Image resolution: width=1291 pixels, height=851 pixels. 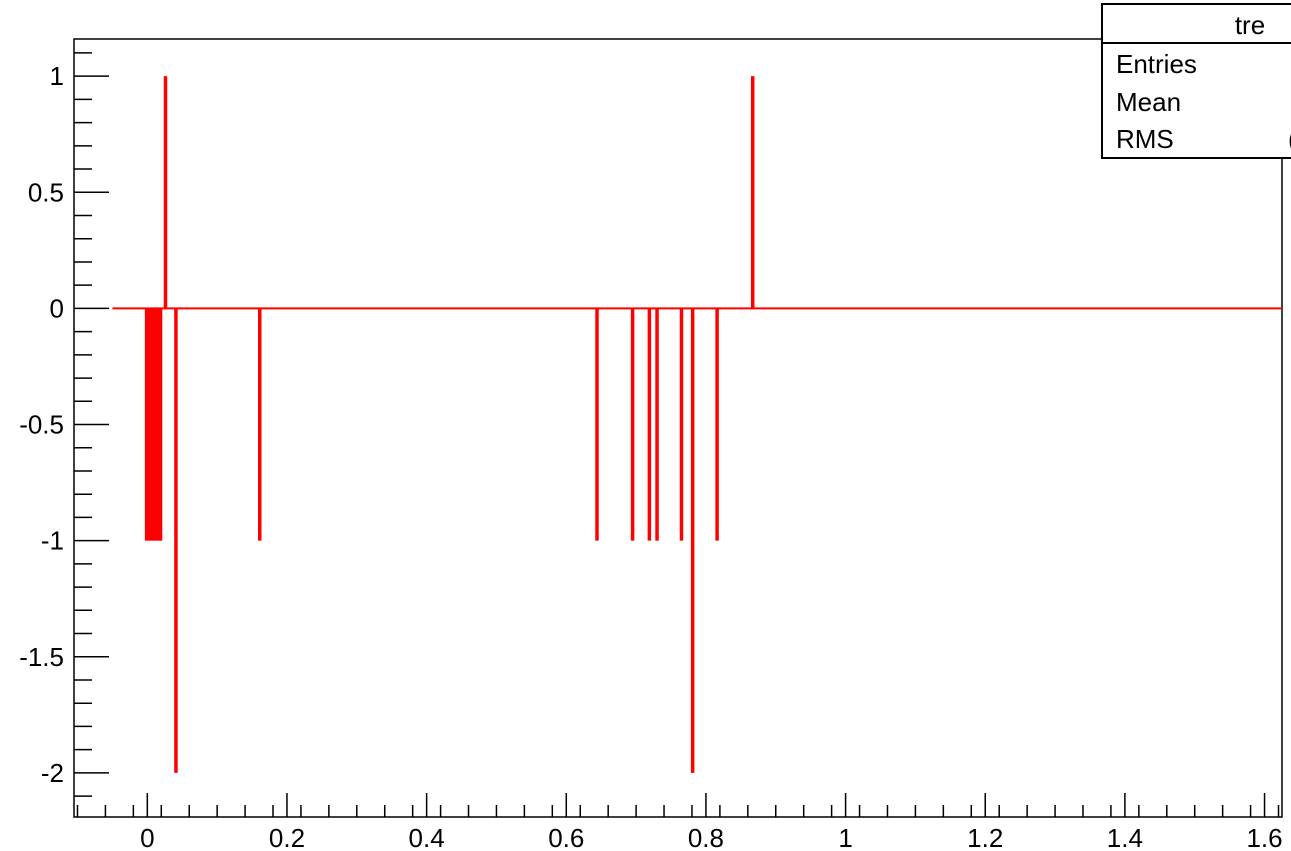 What do you see at coordinates (1156, 64) in the screenshot?
I see `stats-entries-label: Entries` at bounding box center [1156, 64].